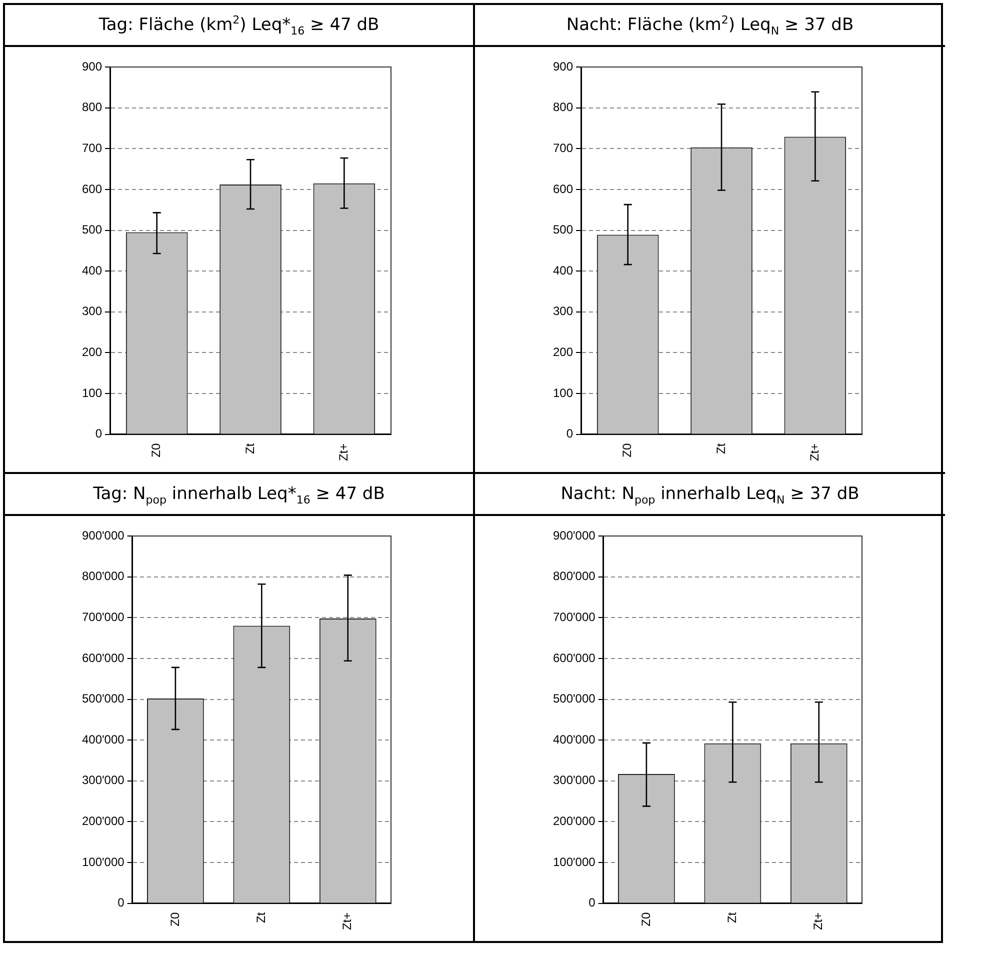 The width and height of the screenshot is (995, 959). What do you see at coordinates (239, 26) in the screenshot?
I see `chart-title: Tag: Fläche (km$^{2}$) Leq*$_{16}$ ≥ 47 dB` at bounding box center [239, 26].